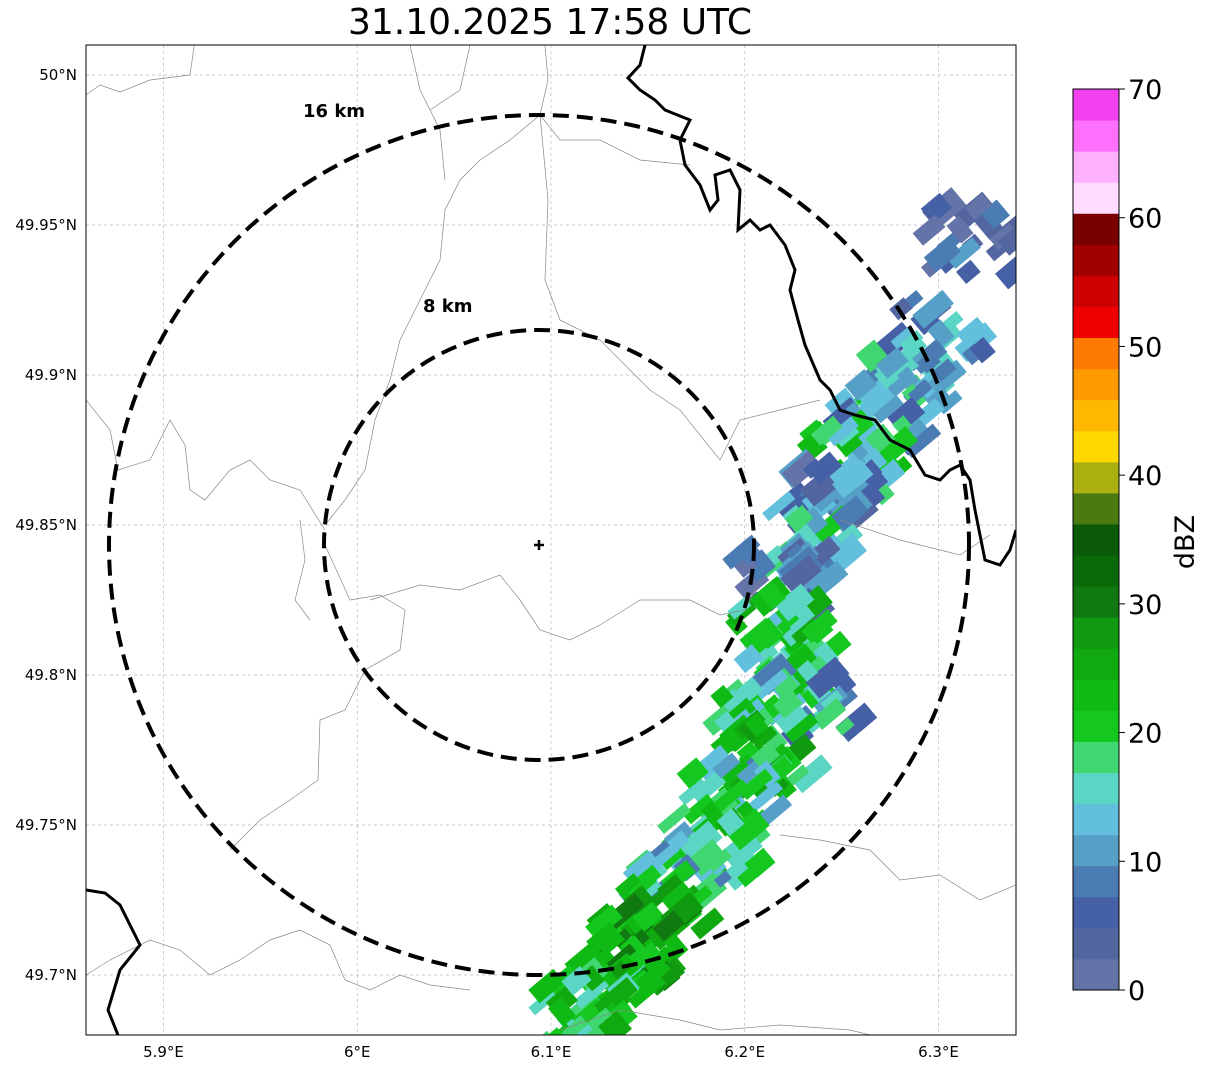  Describe the element at coordinates (51, 375) in the screenshot. I see `lat-tick-label: 49.9°N` at that location.